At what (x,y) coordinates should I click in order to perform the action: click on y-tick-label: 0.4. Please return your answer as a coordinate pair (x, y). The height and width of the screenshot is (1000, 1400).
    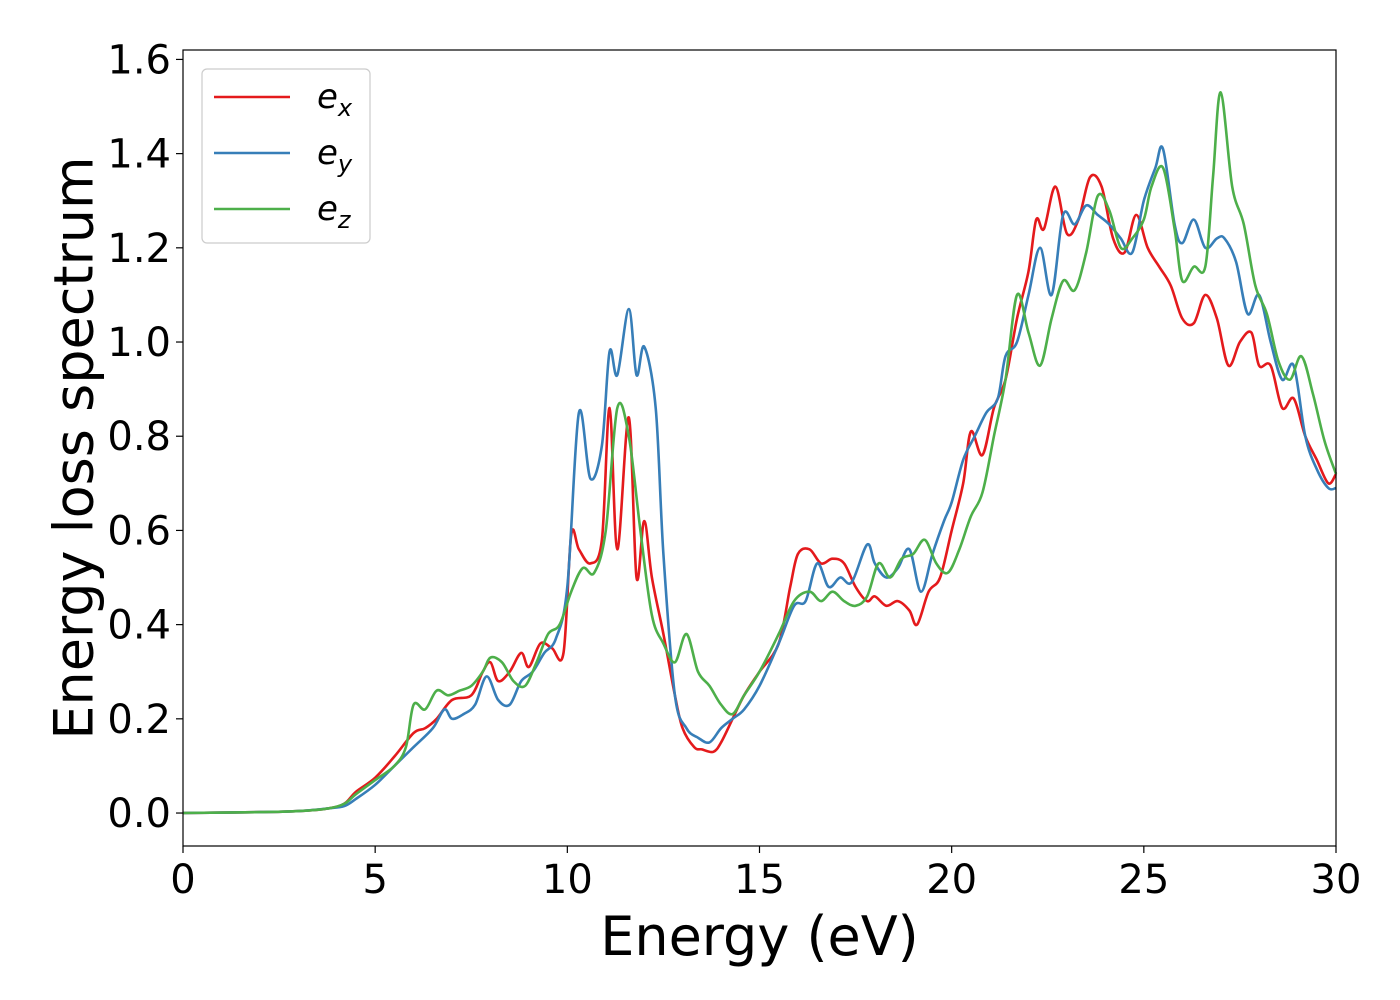
    Looking at the image, I should click on (139, 626).